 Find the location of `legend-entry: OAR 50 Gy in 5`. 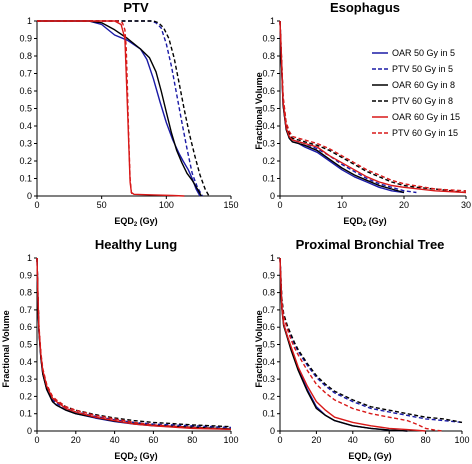

legend-entry: OAR 50 Gy in 5 is located at coordinates (423, 53).